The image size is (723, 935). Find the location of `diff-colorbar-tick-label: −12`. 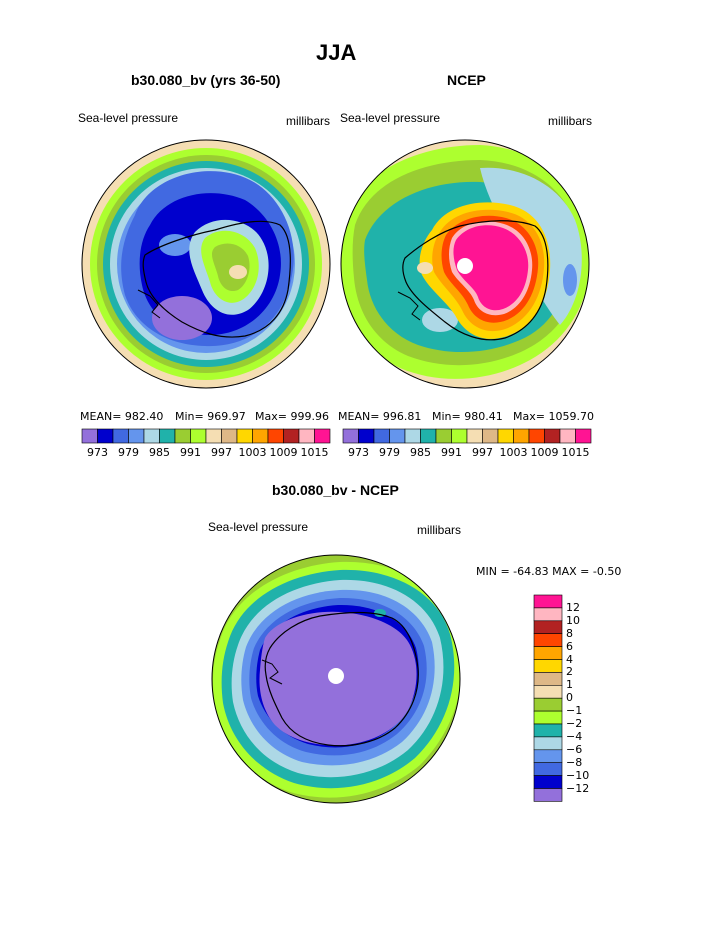

diff-colorbar-tick-label: −12 is located at coordinates (578, 788).